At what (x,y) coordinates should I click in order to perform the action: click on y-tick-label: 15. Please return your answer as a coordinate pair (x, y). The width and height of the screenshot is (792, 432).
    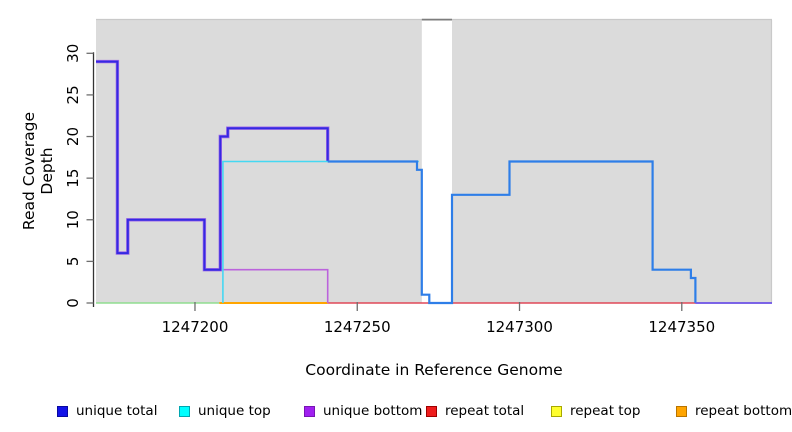
    Looking at the image, I should click on (73, 178).